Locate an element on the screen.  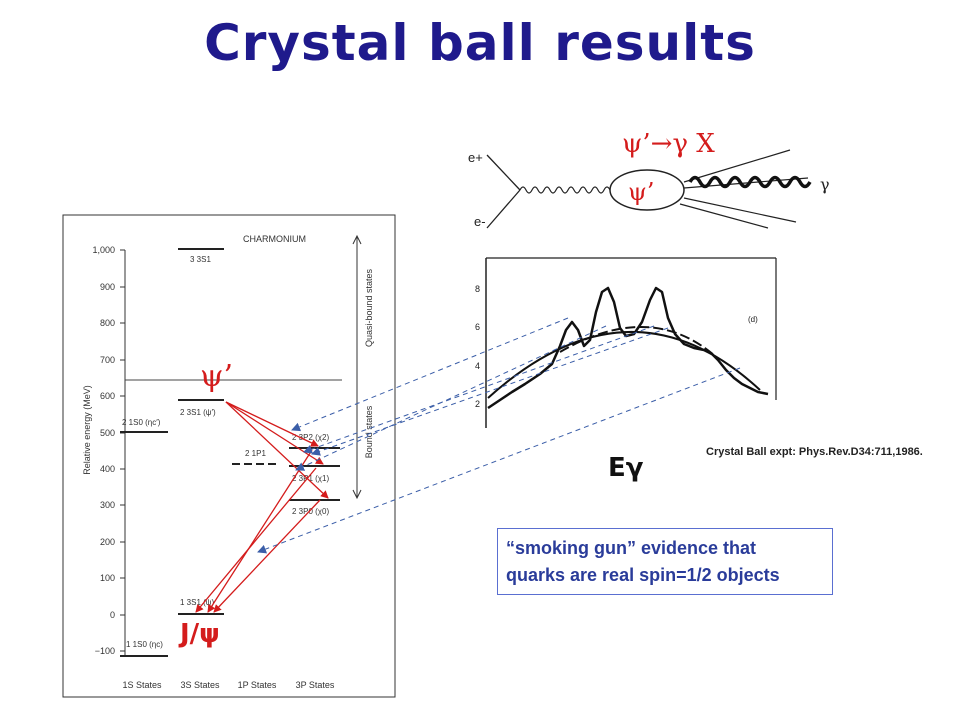
y-tick-label: 700 is located at coordinates (107, 360).